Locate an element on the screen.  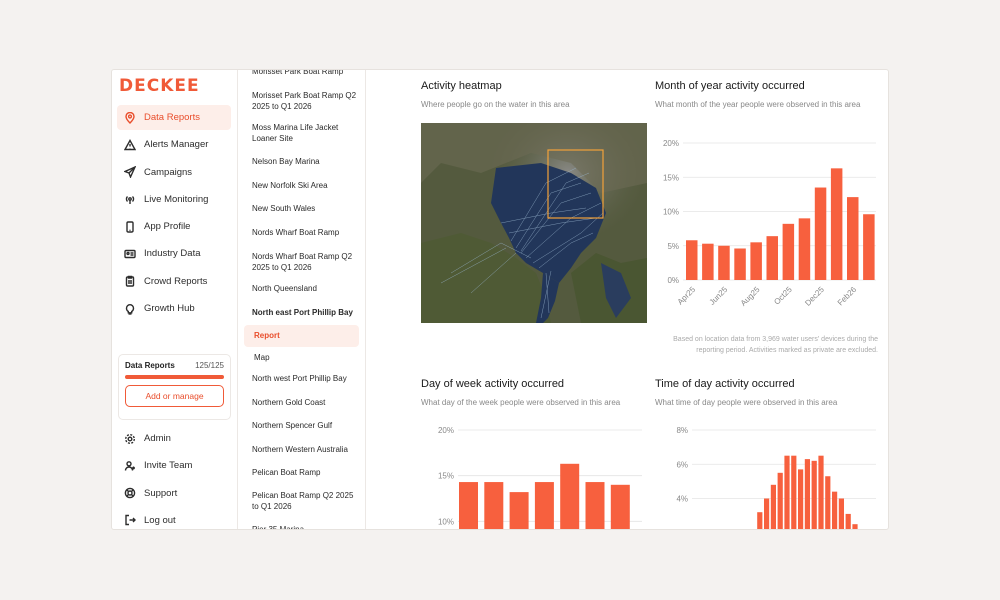
support-icon is located at coordinates (130, 493).